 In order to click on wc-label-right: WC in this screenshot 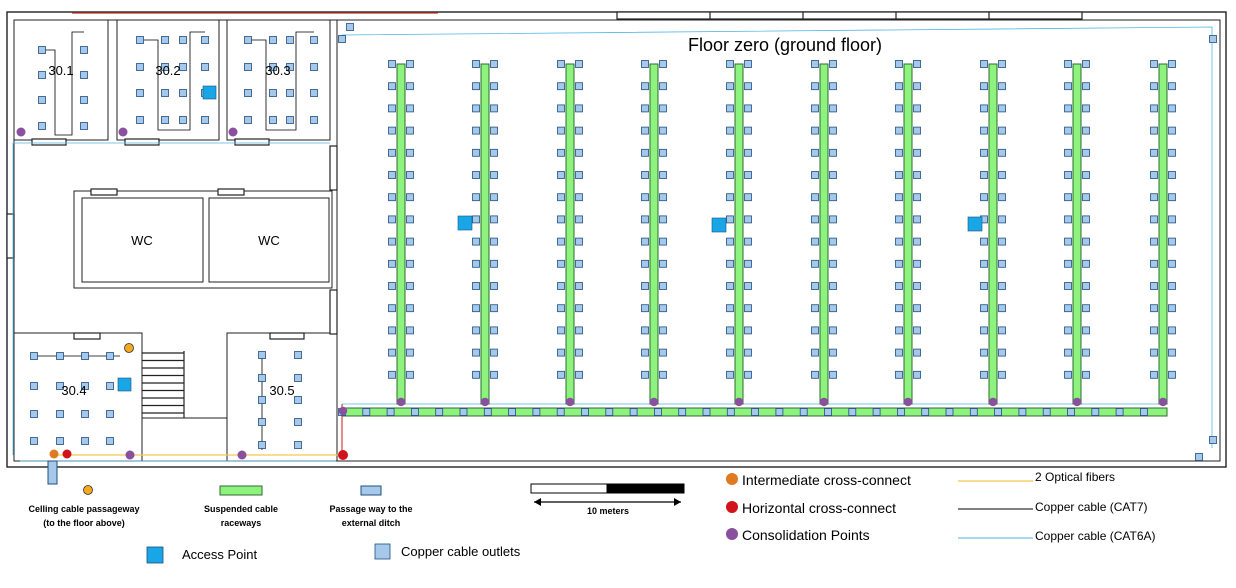, I will do `click(269, 240)`.